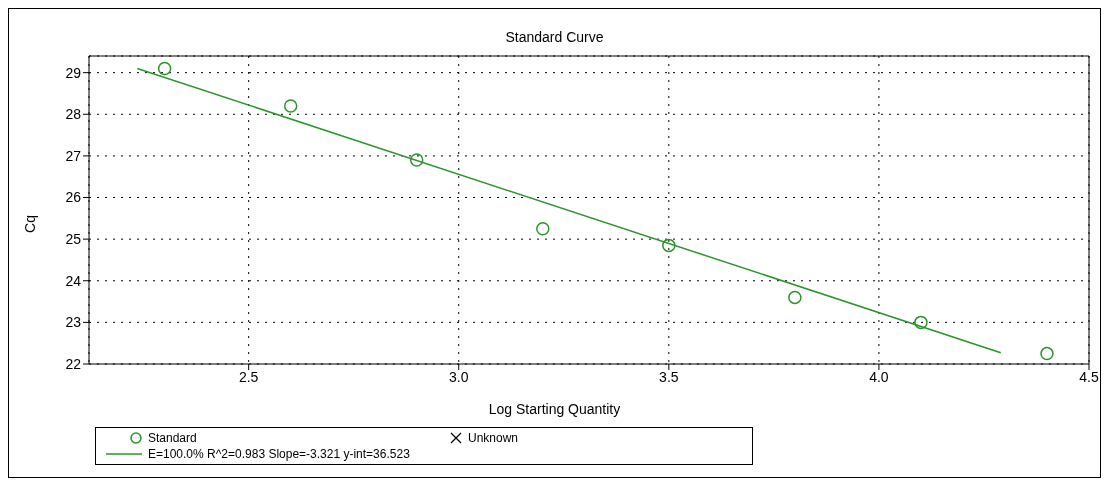  What do you see at coordinates (73, 239) in the screenshot?
I see `y-tick-label: 25` at bounding box center [73, 239].